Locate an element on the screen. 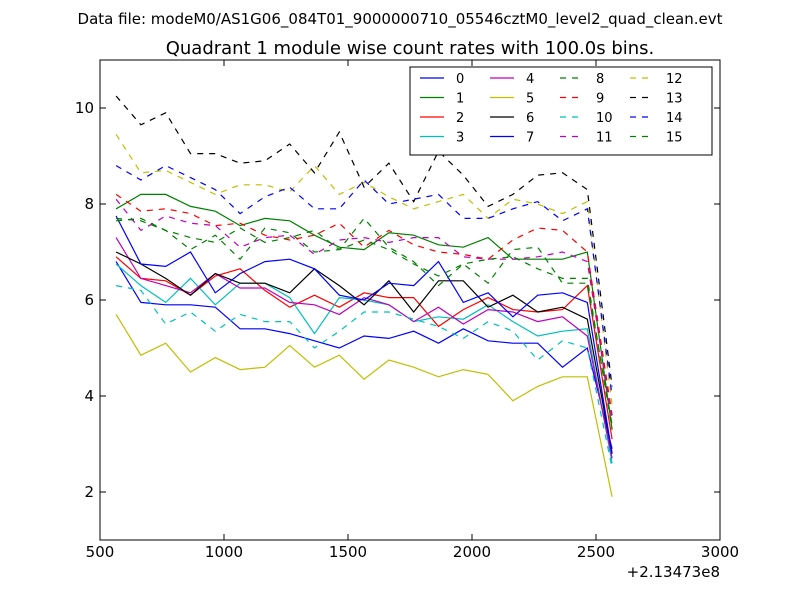 Image resolution: width=800 pixels, height=600 pixels. x-tick-label: 500 is located at coordinates (100, 552).